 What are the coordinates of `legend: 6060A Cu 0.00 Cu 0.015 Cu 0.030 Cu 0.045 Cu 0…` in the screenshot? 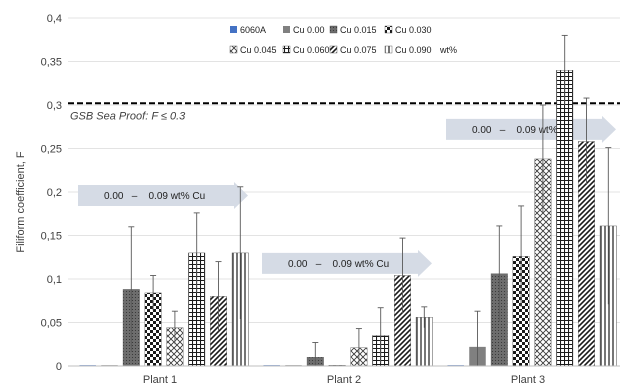 It's located at (343, 40).